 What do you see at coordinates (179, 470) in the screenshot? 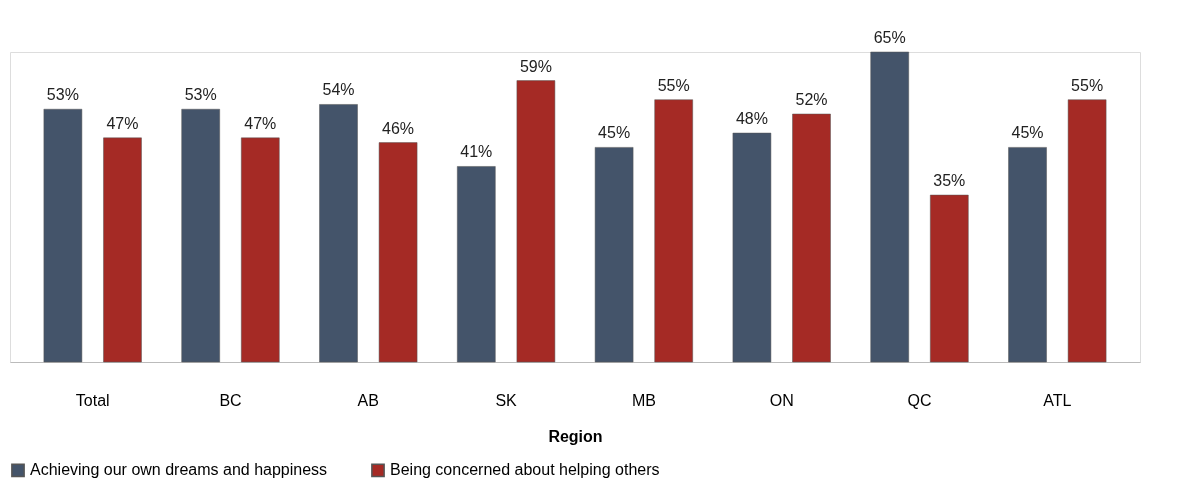
I see `legend-label: Achieving our own dreams and happiness` at bounding box center [179, 470].